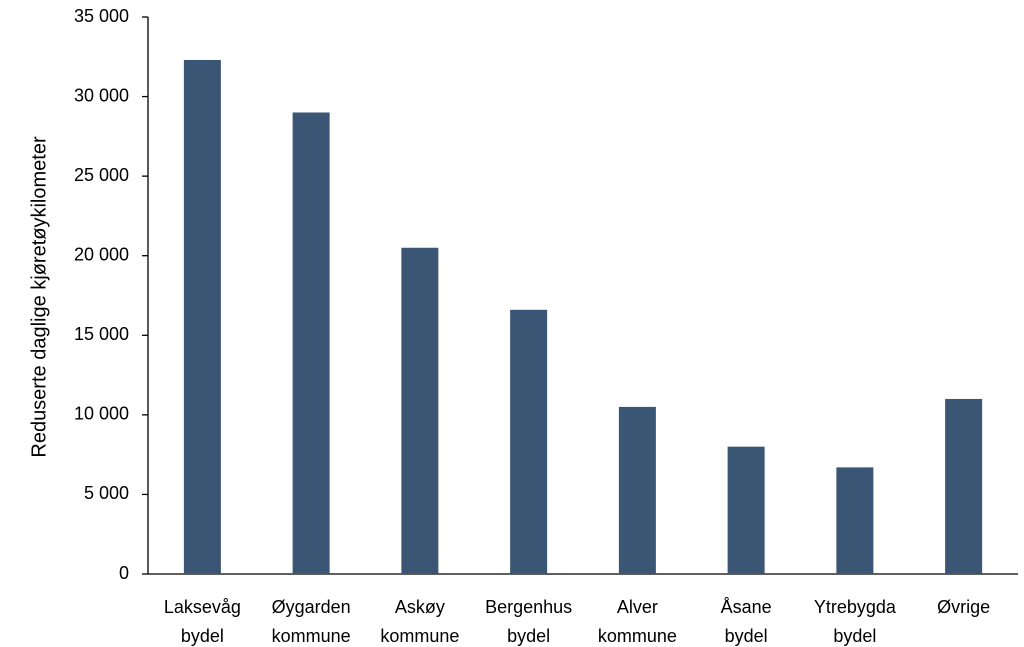 This screenshot has width=1024, height=647. Describe the element at coordinates (101, 334) in the screenshot. I see `y-tick-label: 15 000` at that location.